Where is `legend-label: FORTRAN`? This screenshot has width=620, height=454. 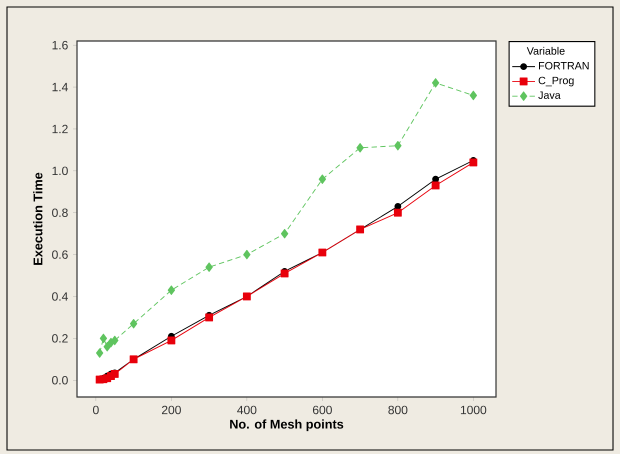 legend-label: FORTRAN is located at coordinates (564, 66).